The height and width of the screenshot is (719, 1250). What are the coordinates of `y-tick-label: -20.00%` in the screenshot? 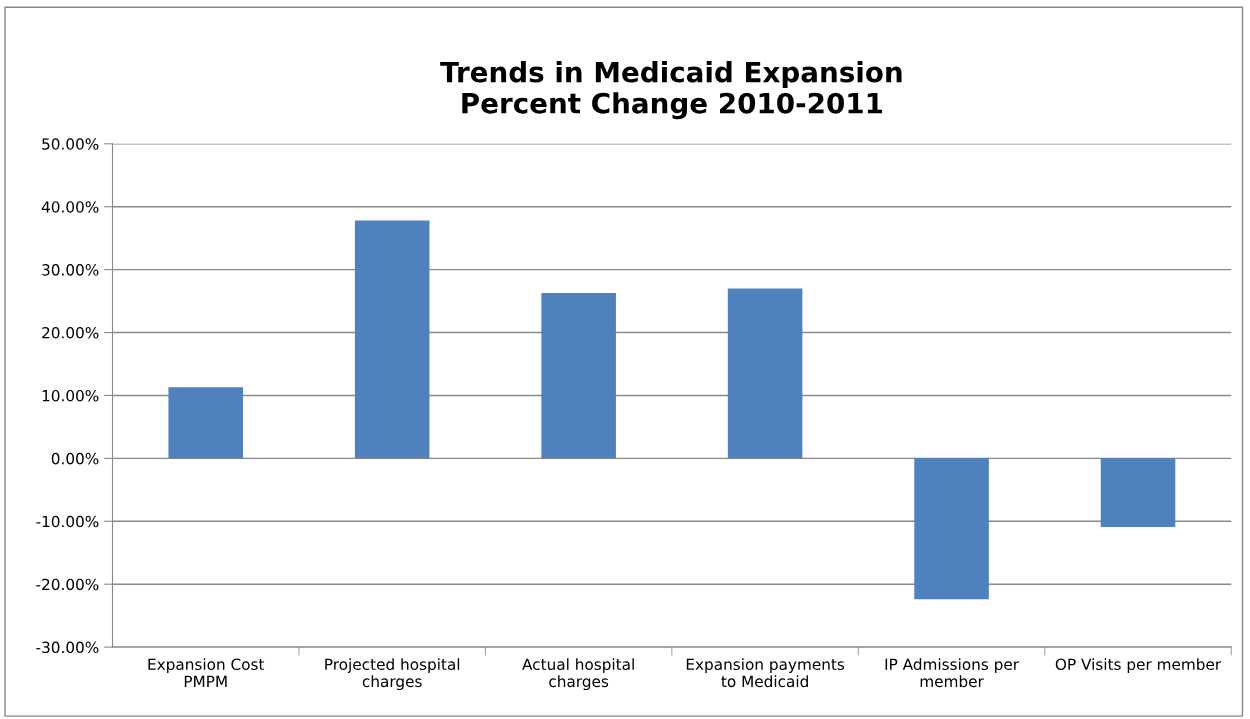 It's located at (67, 584).